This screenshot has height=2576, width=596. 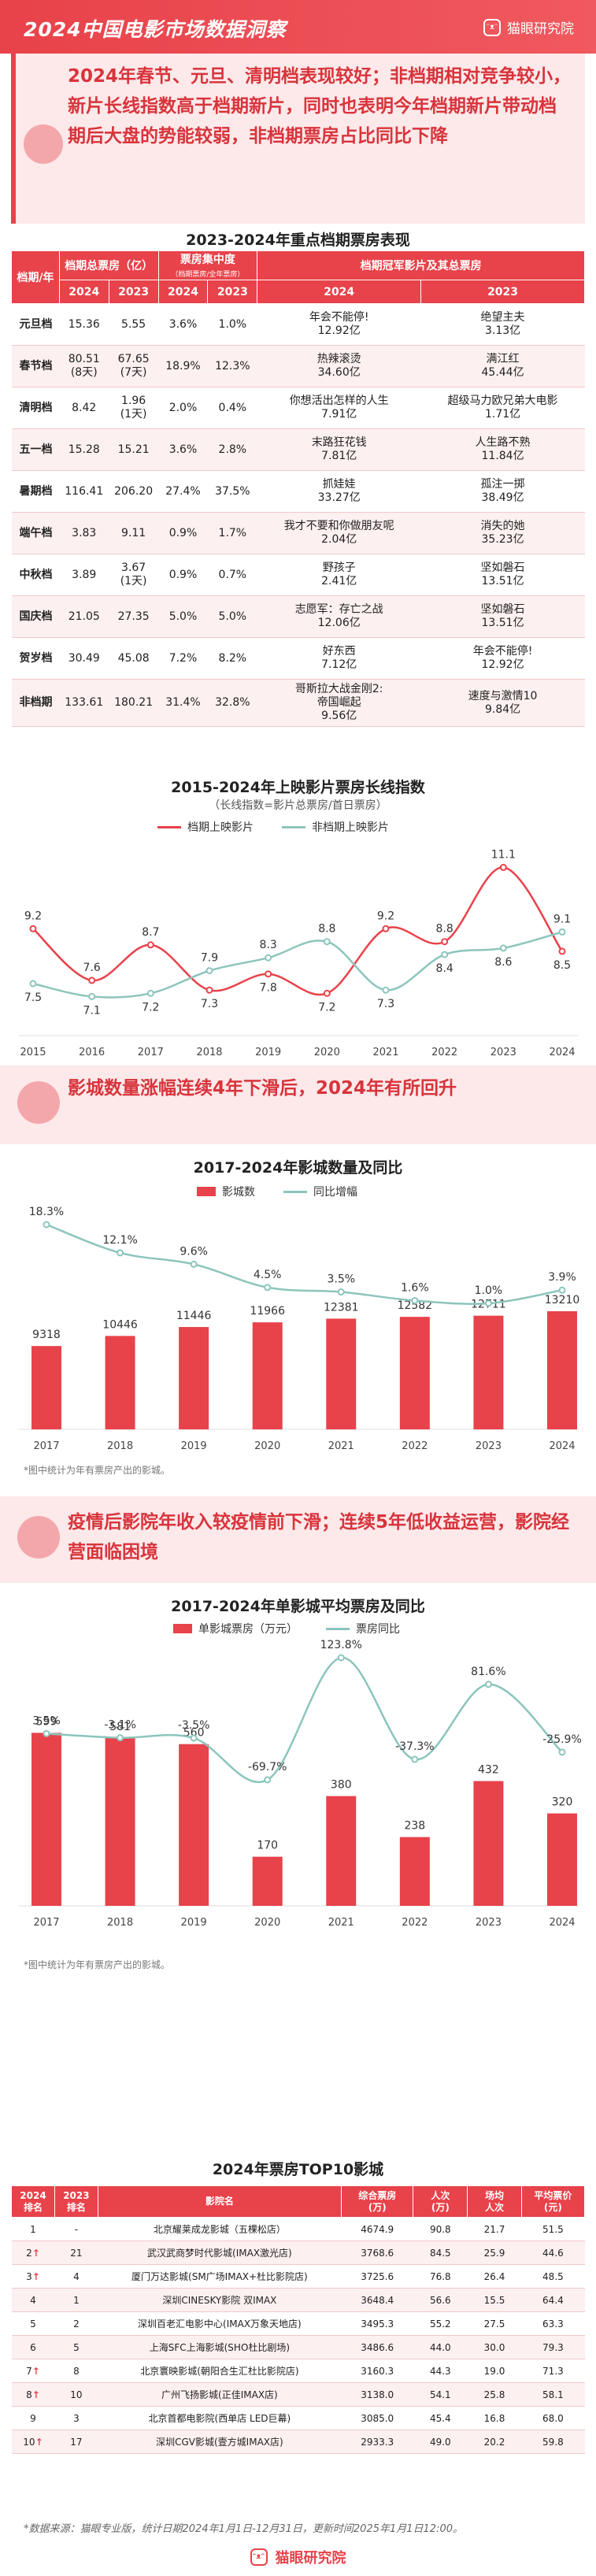 What do you see at coordinates (84, 658) in the screenshot?
I see `box-2024: 30.49` at bounding box center [84, 658].